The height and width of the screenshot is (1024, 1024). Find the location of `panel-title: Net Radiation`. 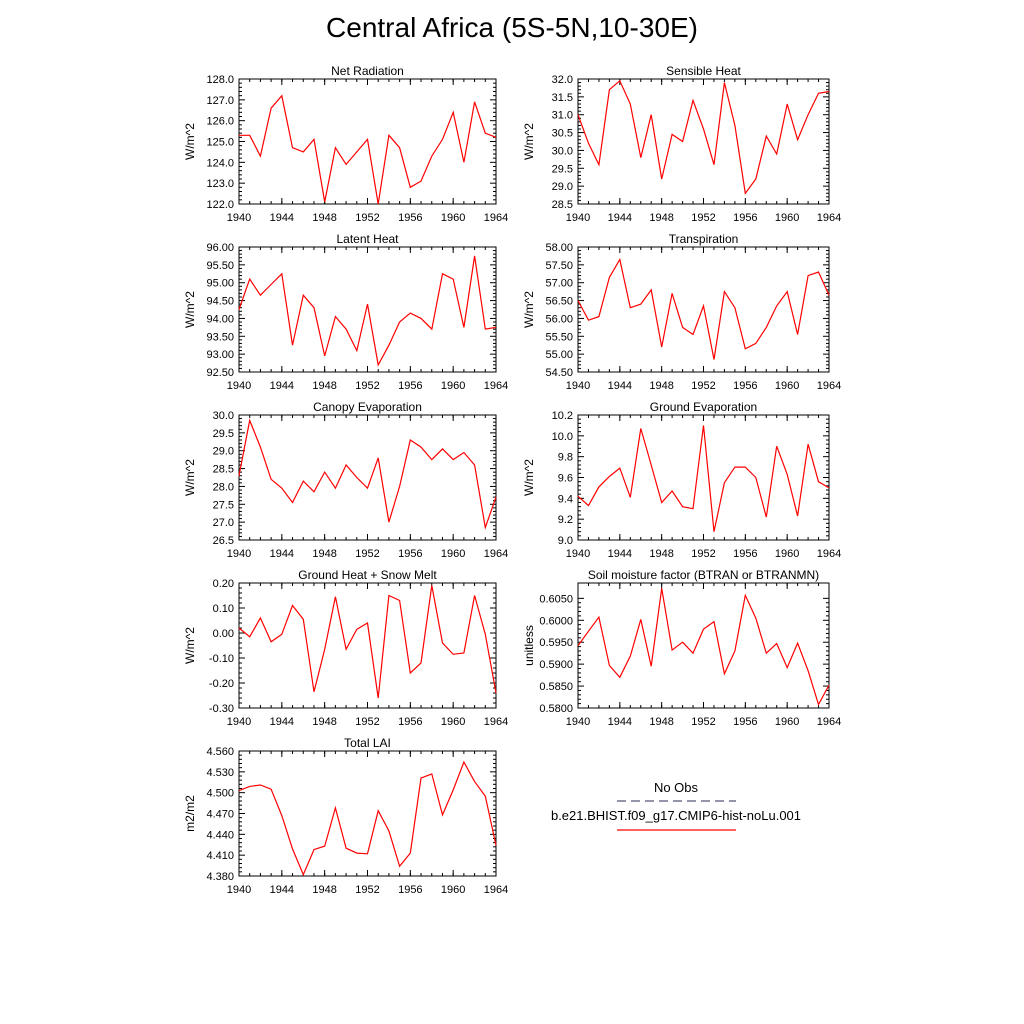

panel-title: Net Radiation is located at coordinates (367, 71).